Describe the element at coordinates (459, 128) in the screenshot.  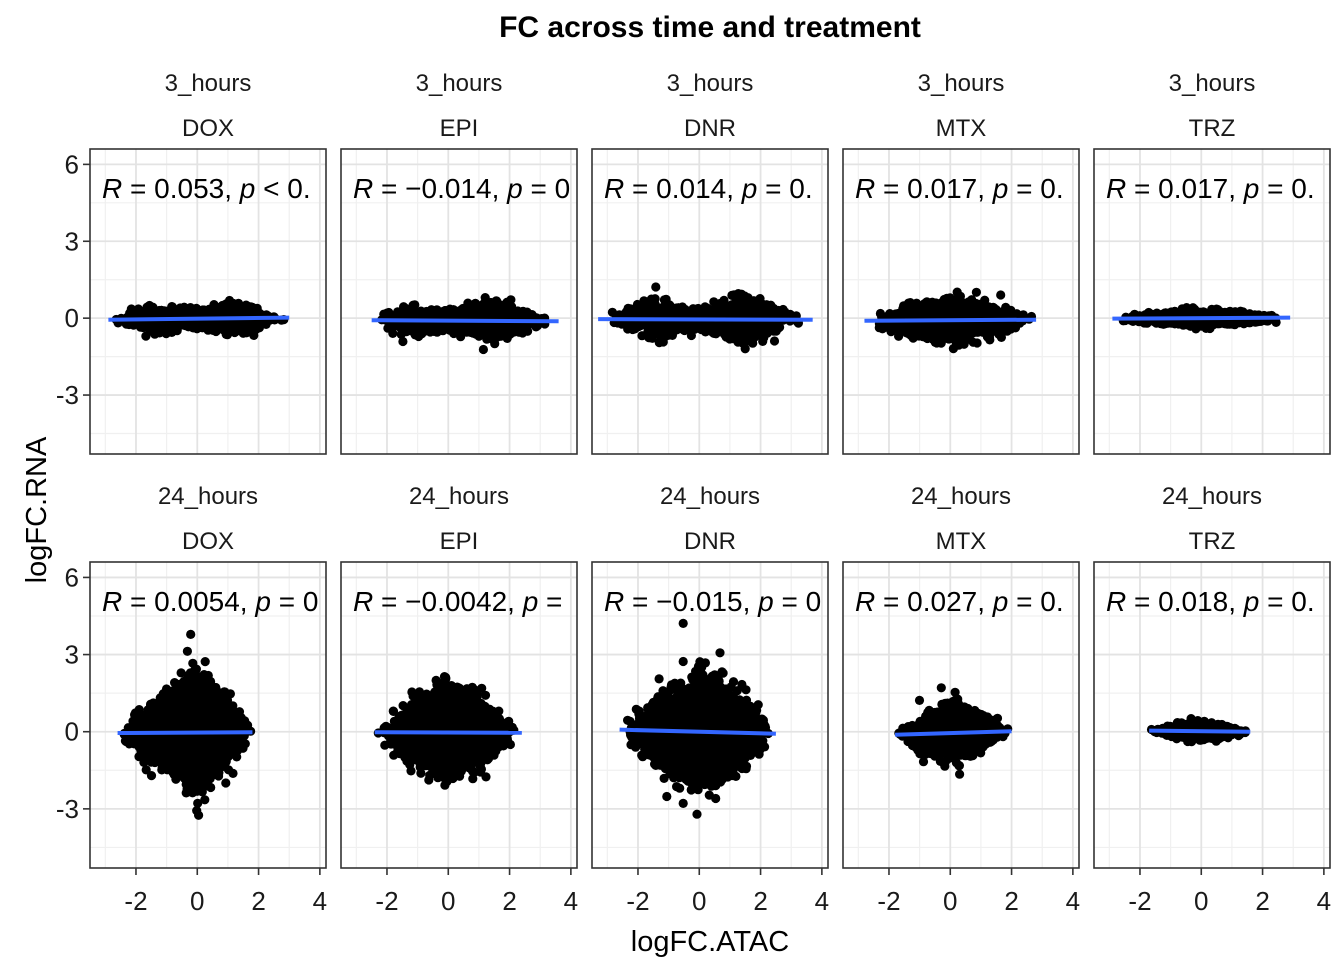
I see `strip-label-treatment: EPI` at that location.